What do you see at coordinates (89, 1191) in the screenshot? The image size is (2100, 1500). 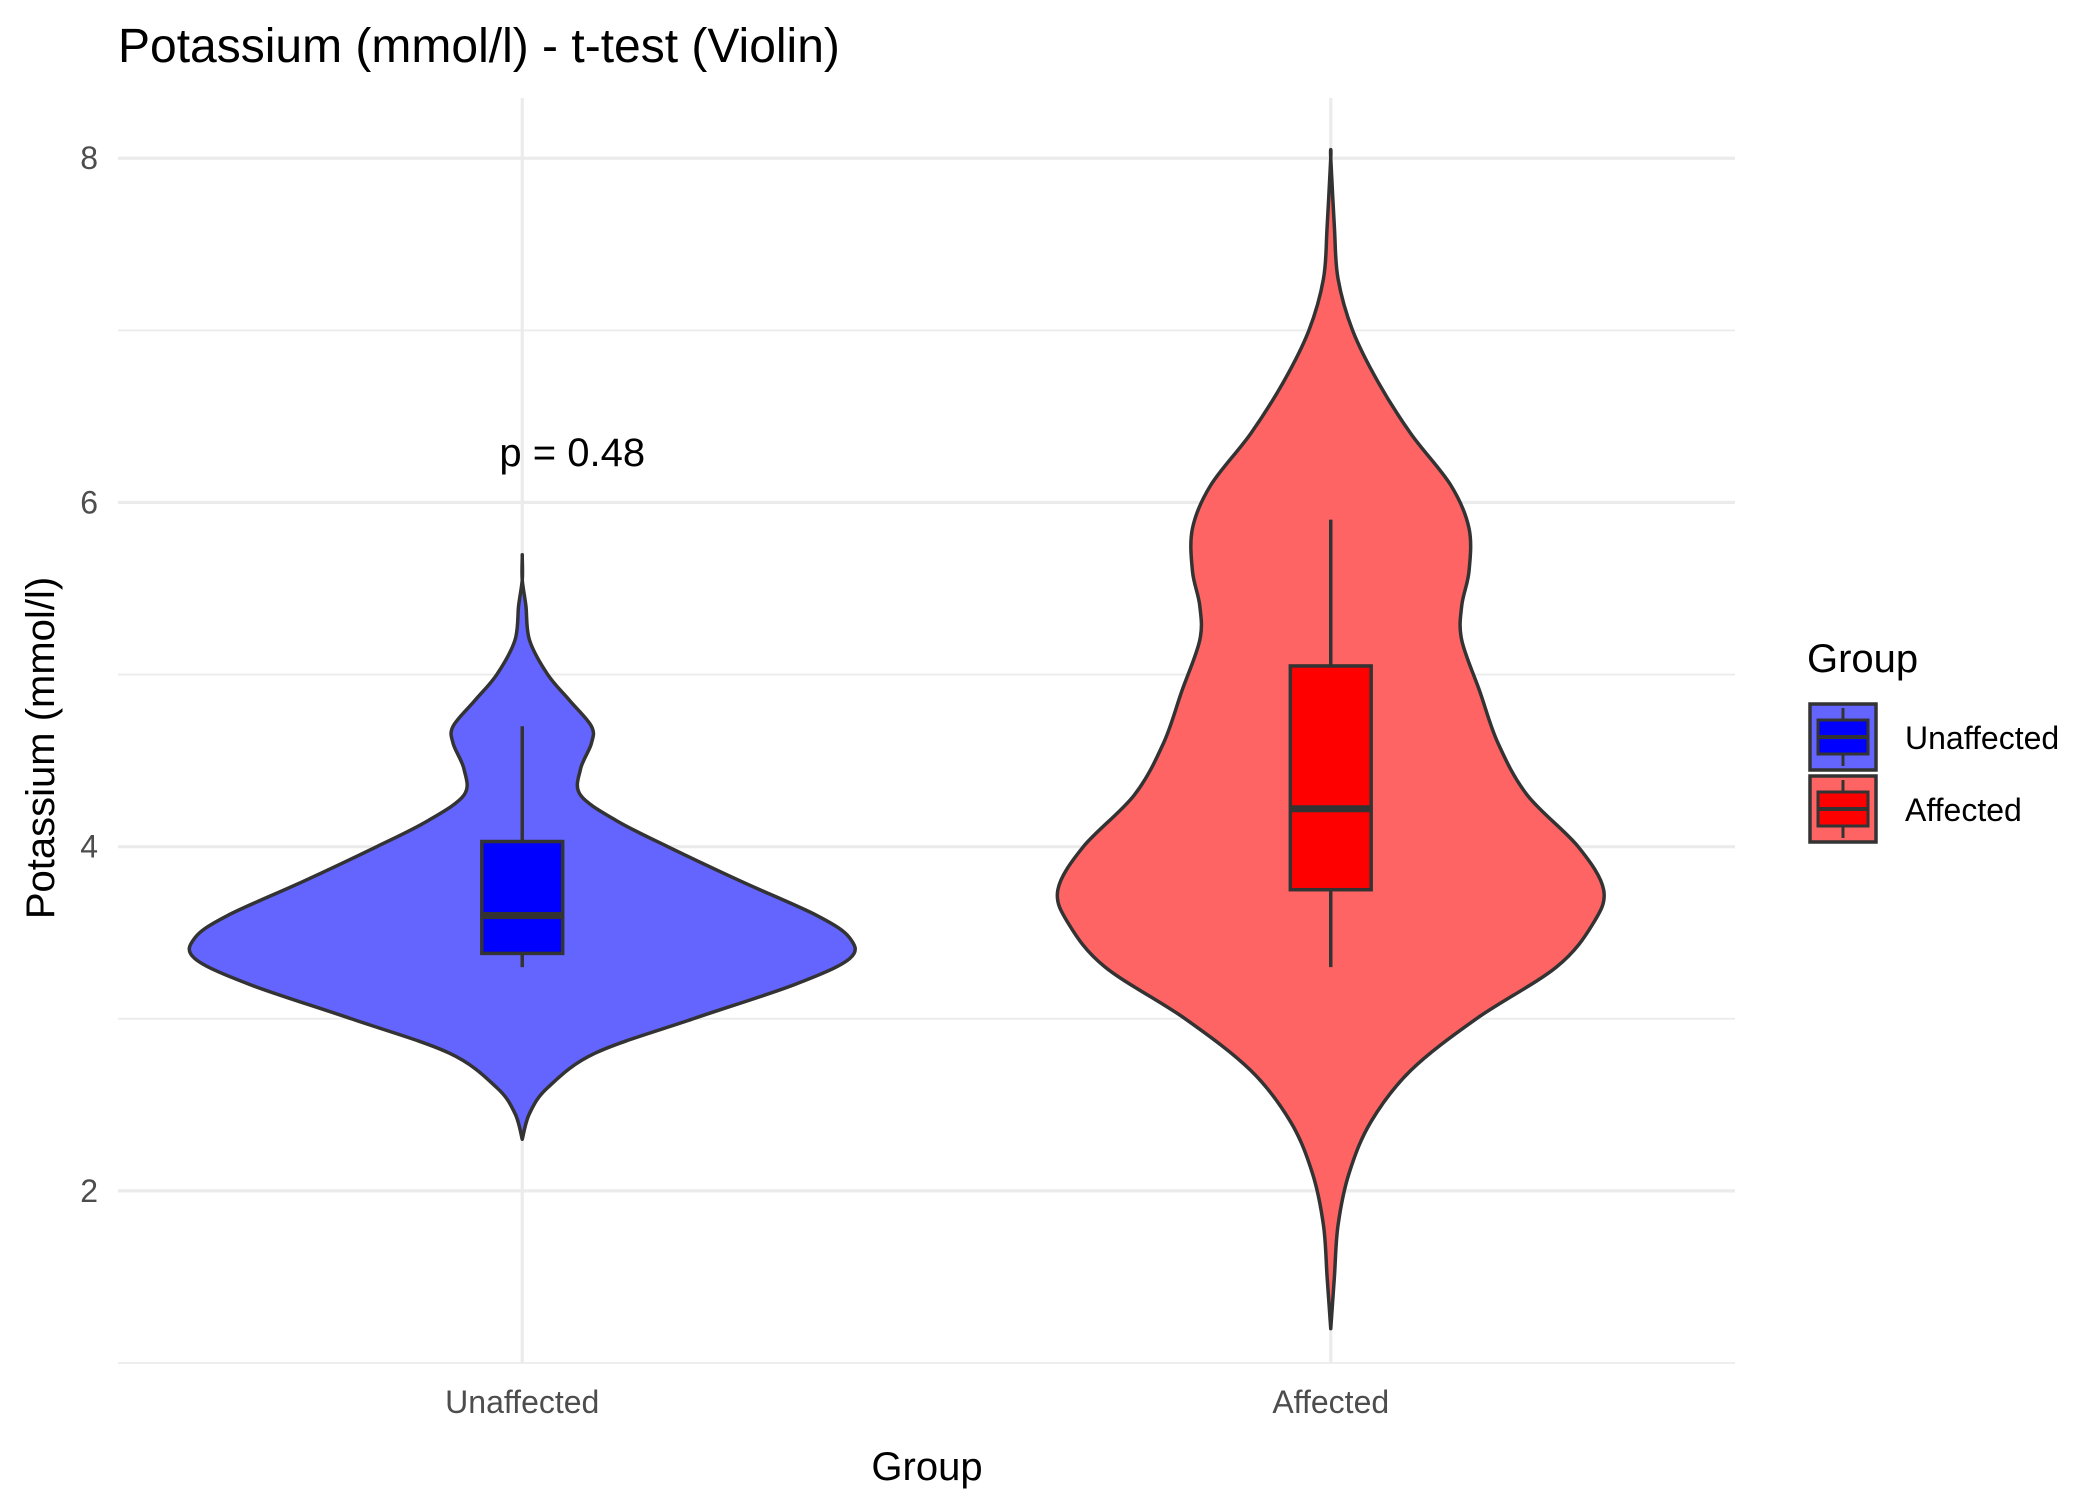 I see `y-tick-label: 2` at bounding box center [89, 1191].